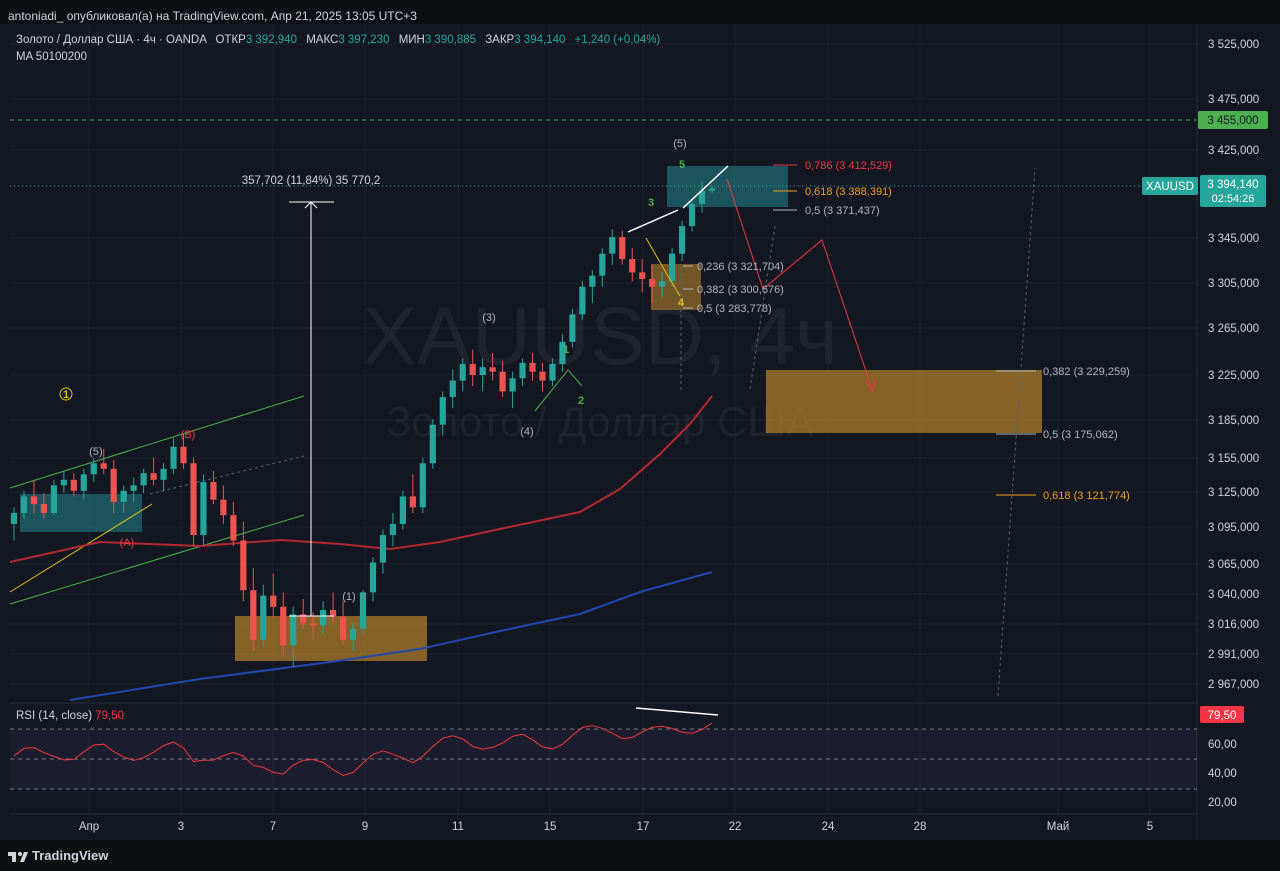  What do you see at coordinates (18, 856) in the screenshot?
I see `tradingview-icon` at bounding box center [18, 856].